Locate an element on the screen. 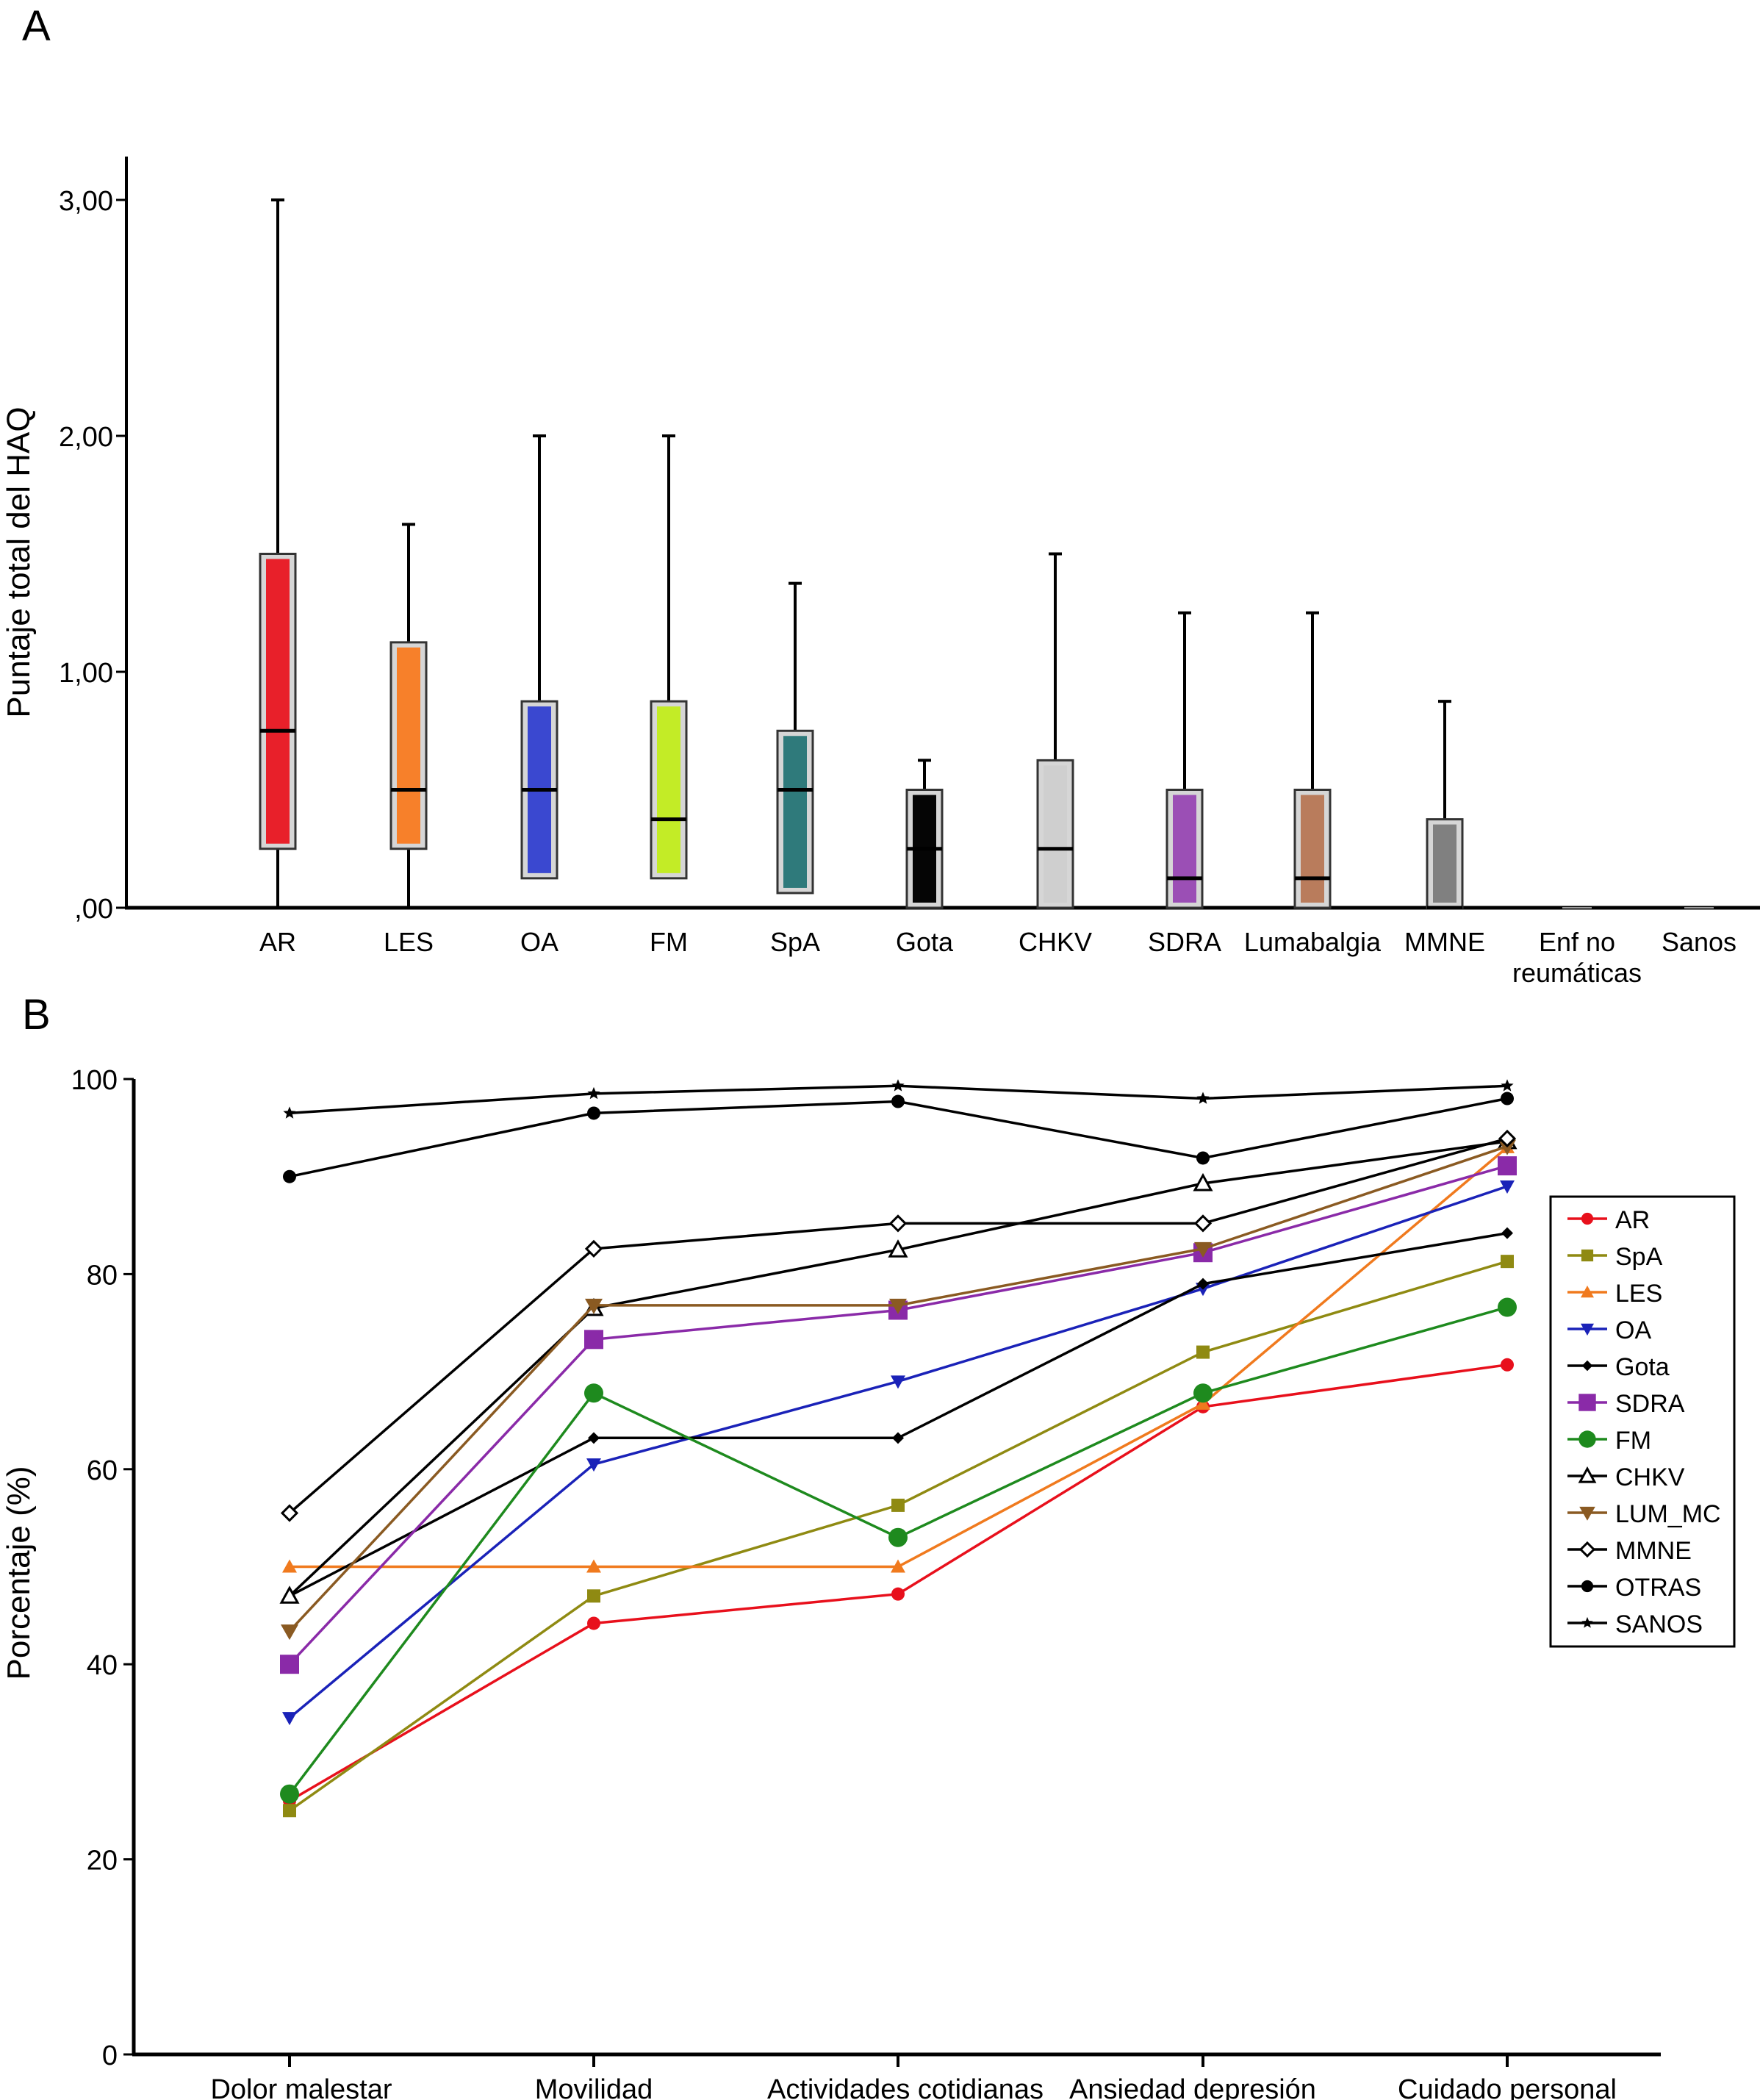  box-gota is located at coordinates (924, 834).